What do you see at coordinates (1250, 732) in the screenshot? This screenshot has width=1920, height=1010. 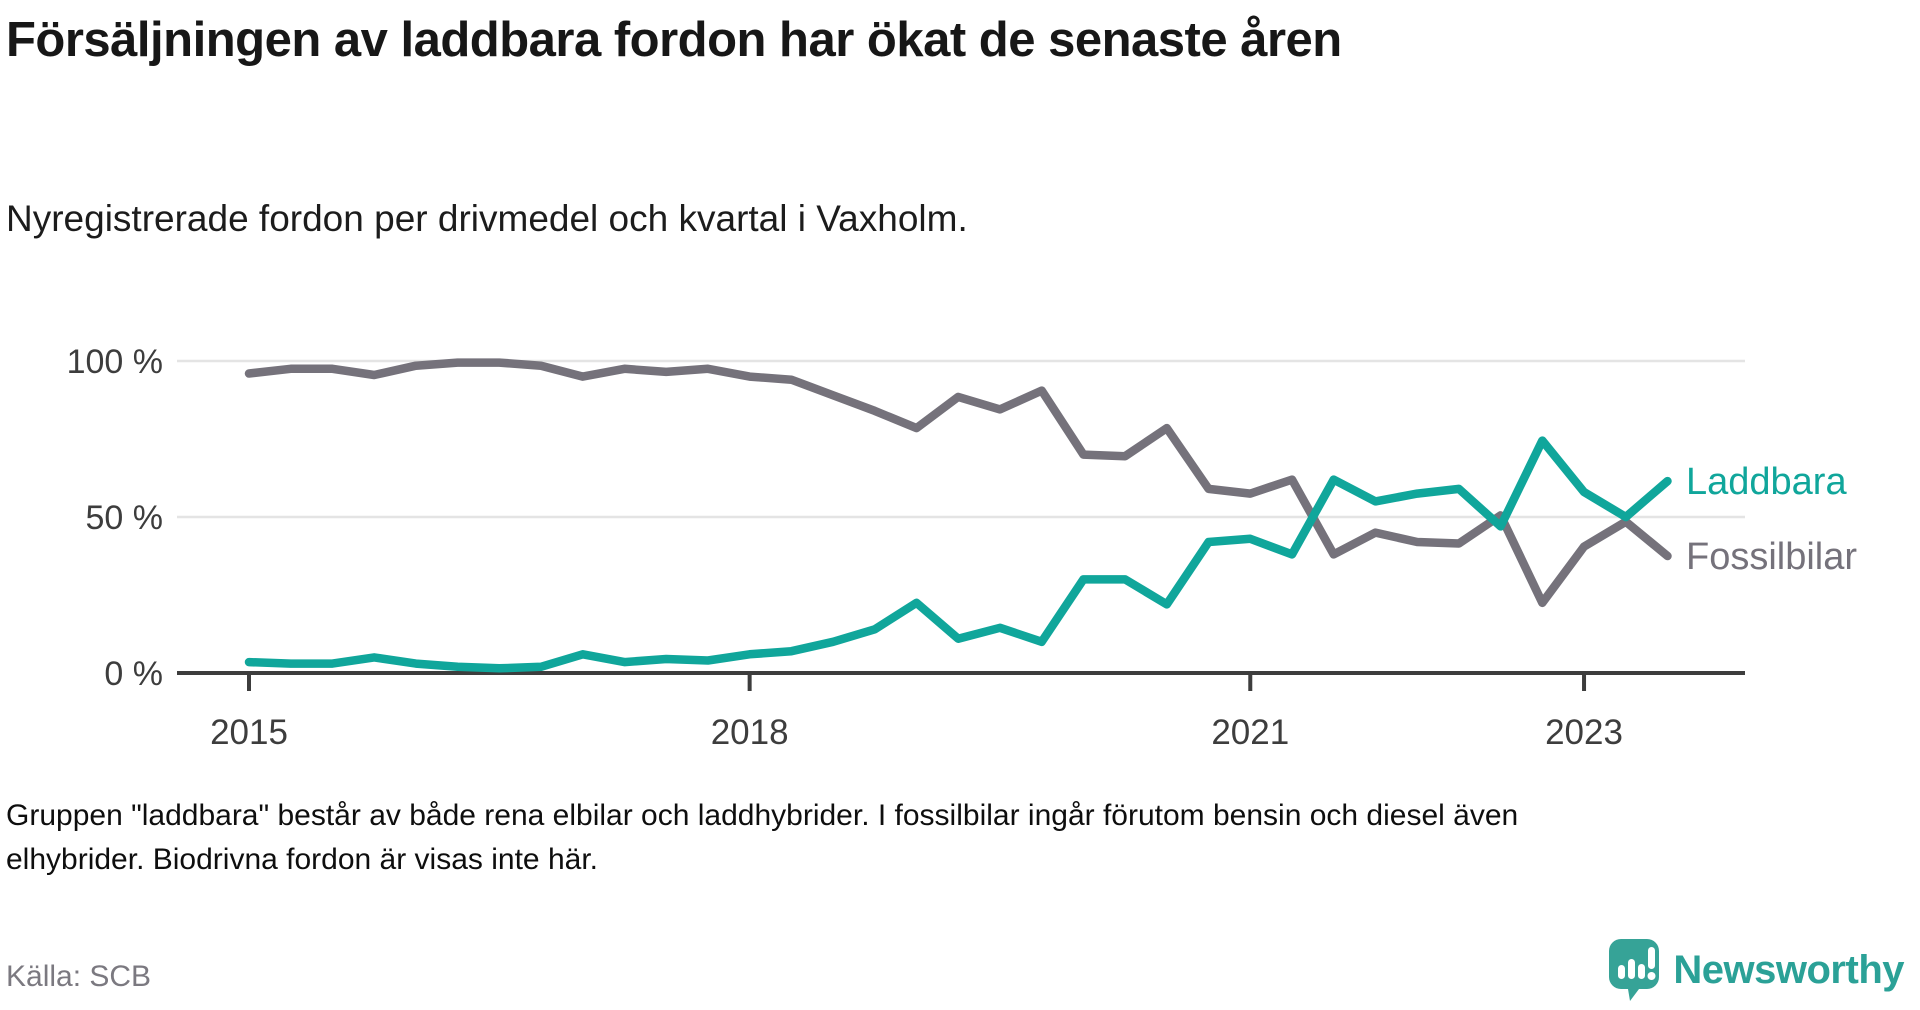 I see `x-tick-label: 2021` at bounding box center [1250, 732].